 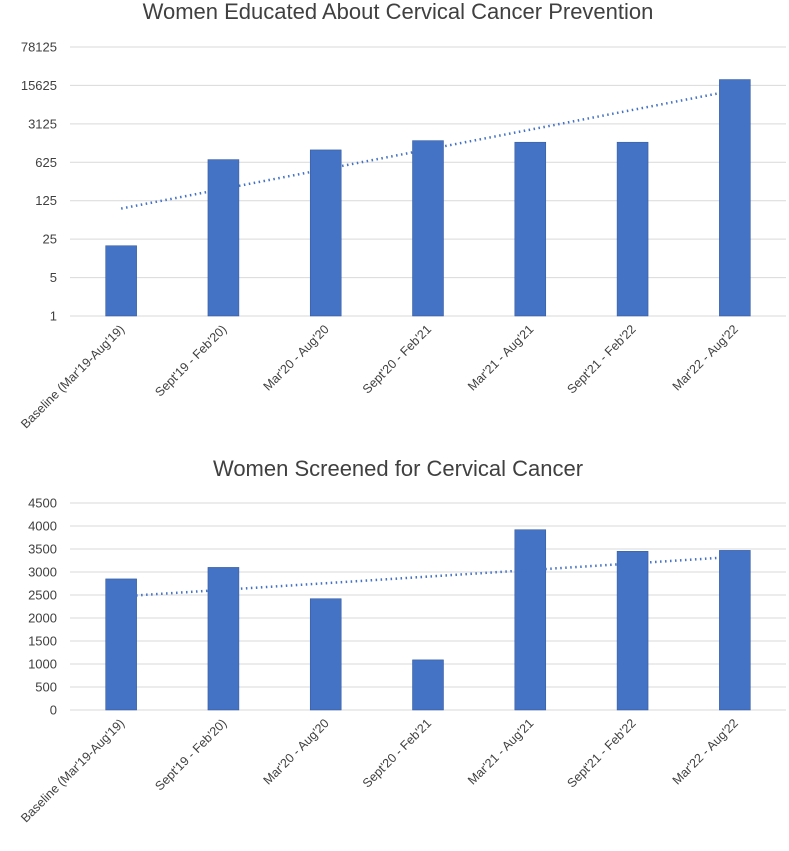 What do you see at coordinates (42, 503) in the screenshot?
I see `y-tick-label: 4500` at bounding box center [42, 503].